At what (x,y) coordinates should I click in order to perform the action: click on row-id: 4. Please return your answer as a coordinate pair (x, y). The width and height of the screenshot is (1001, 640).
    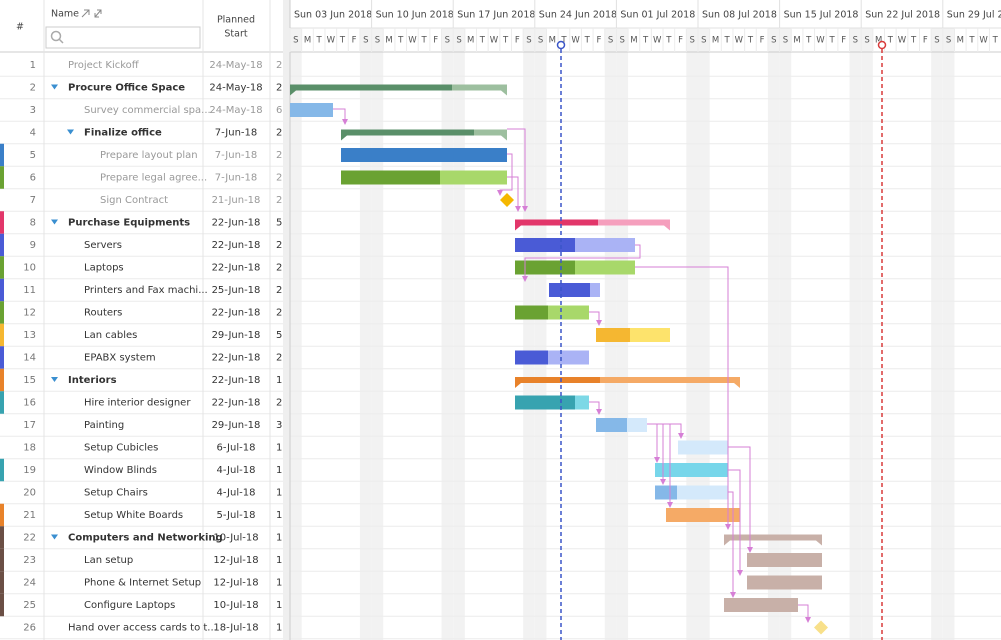
    Looking at the image, I should click on (33, 133).